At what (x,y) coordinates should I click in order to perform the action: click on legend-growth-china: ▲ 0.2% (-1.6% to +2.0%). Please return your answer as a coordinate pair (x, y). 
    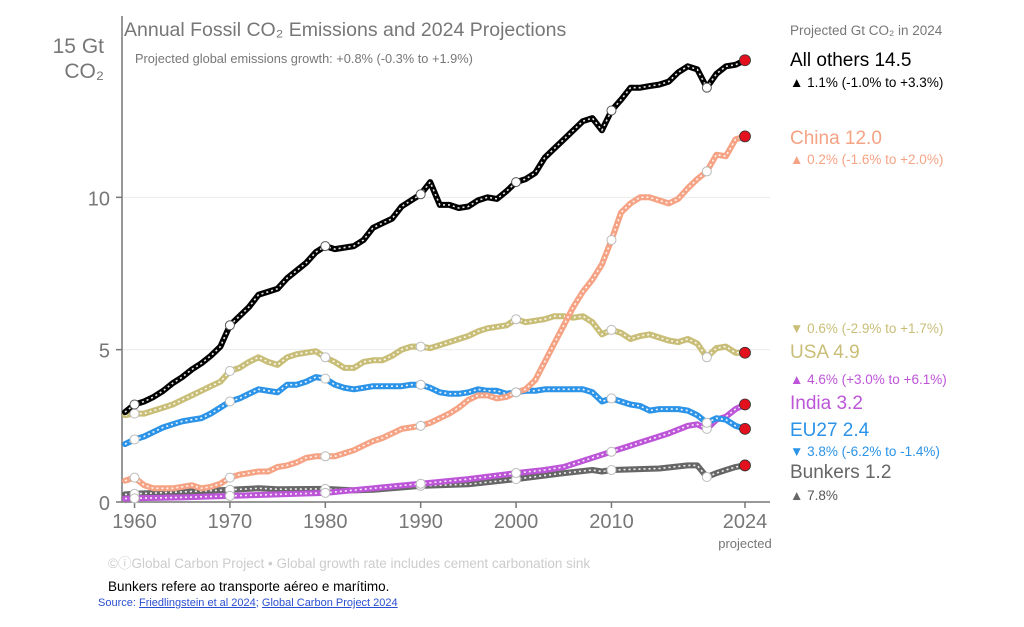
    Looking at the image, I should click on (866, 159).